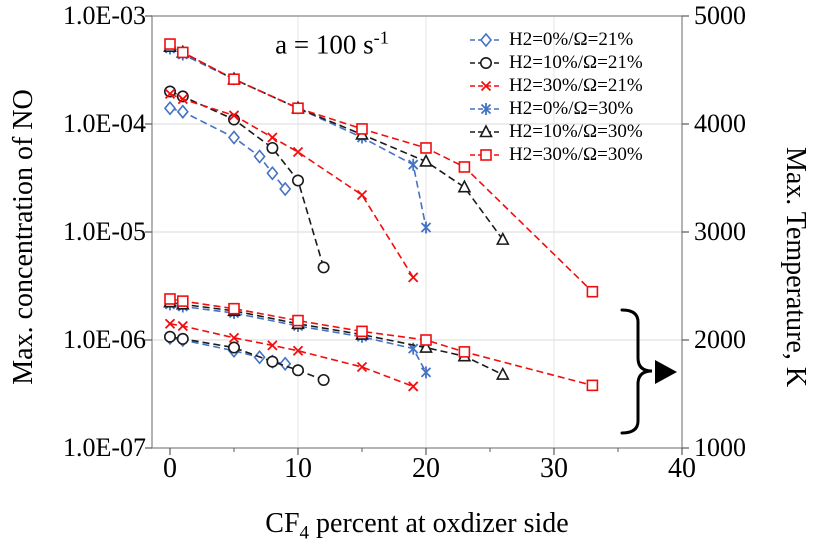 The height and width of the screenshot is (546, 818). What do you see at coordinates (324, 44) in the screenshot?
I see `annotation-base: a = 100 s` at bounding box center [324, 44].